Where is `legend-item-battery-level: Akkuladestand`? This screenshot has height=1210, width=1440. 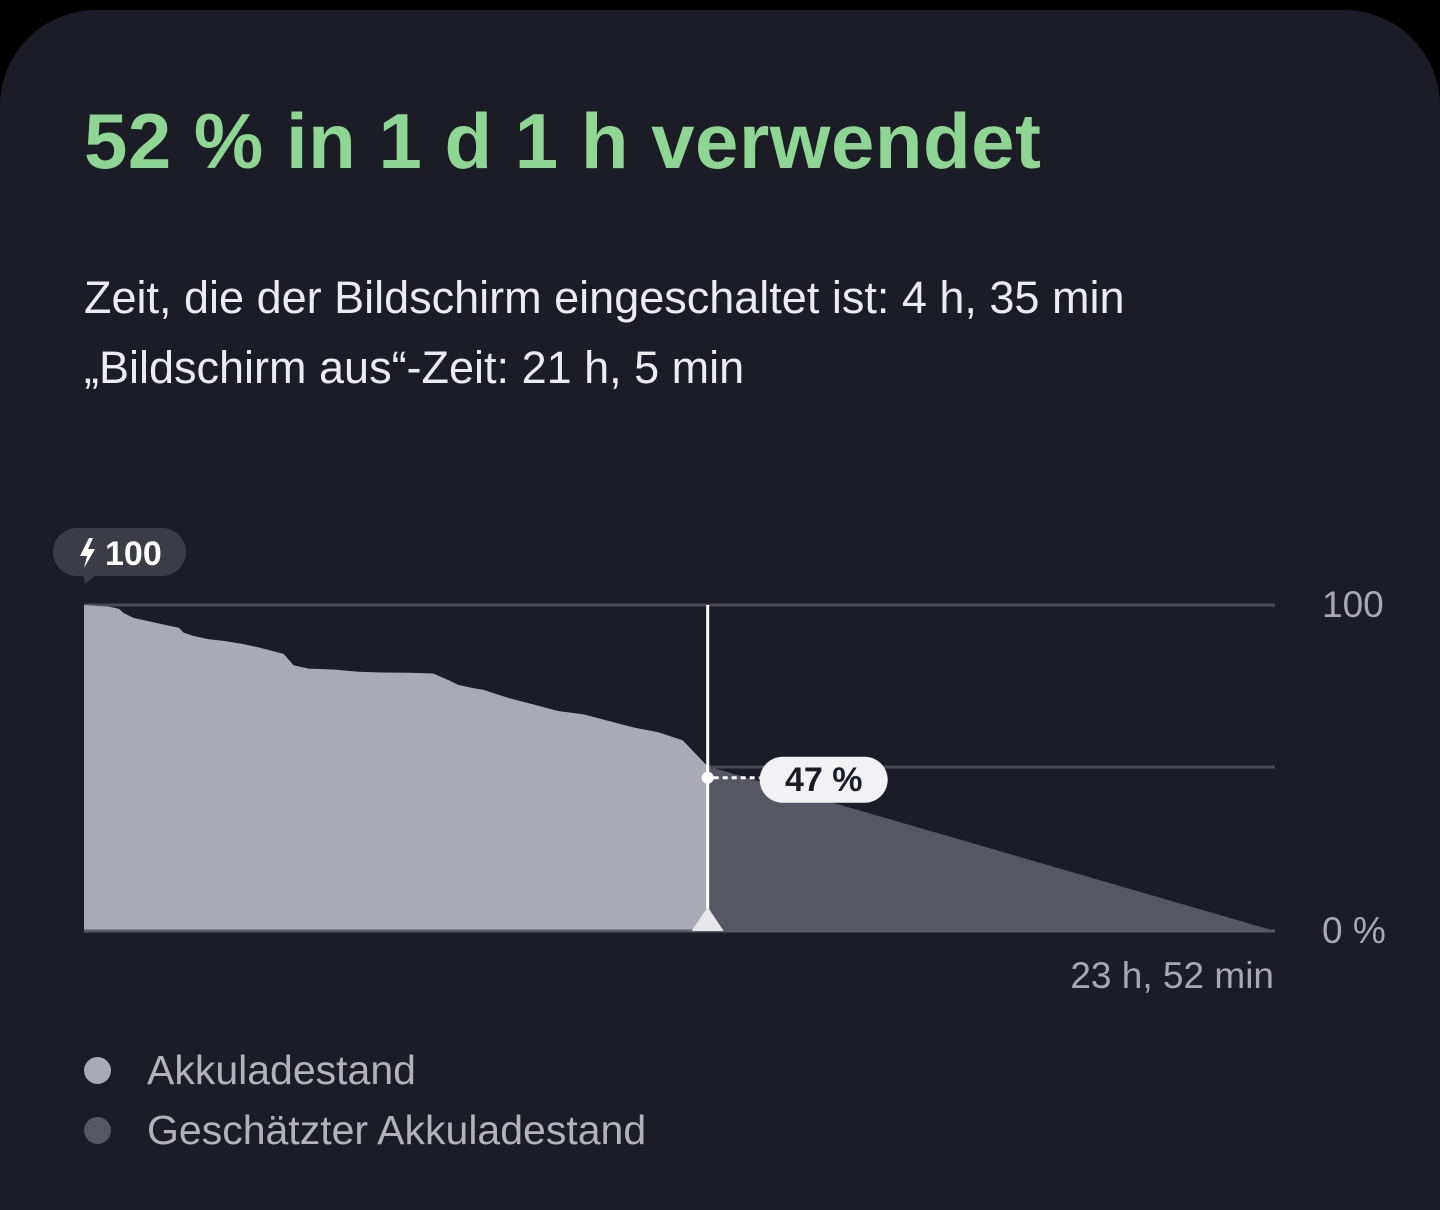 legend-item-battery-level: Akkuladestand is located at coordinates (365, 1070).